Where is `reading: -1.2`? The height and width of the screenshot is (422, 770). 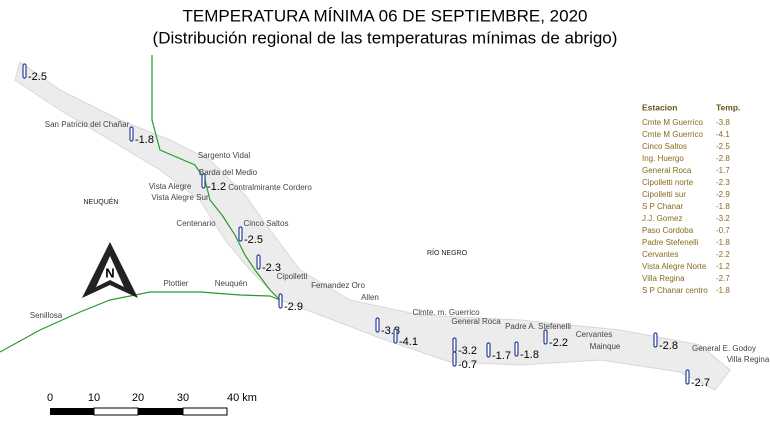
reading: -1.2 is located at coordinates (216, 187).